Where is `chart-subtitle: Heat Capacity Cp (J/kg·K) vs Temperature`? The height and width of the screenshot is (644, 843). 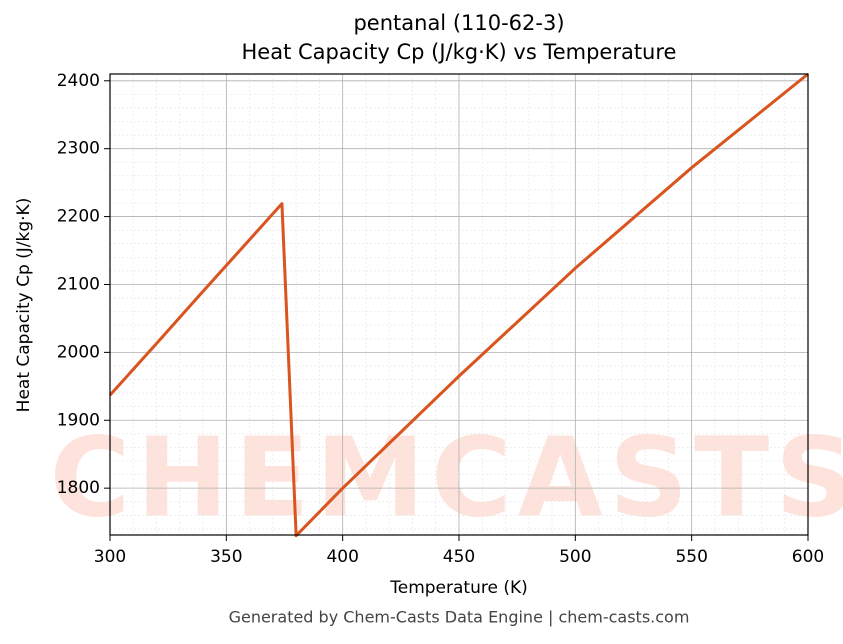 chart-subtitle: Heat Capacity Cp (J/kg·K) vs Temperature is located at coordinates (459, 52).